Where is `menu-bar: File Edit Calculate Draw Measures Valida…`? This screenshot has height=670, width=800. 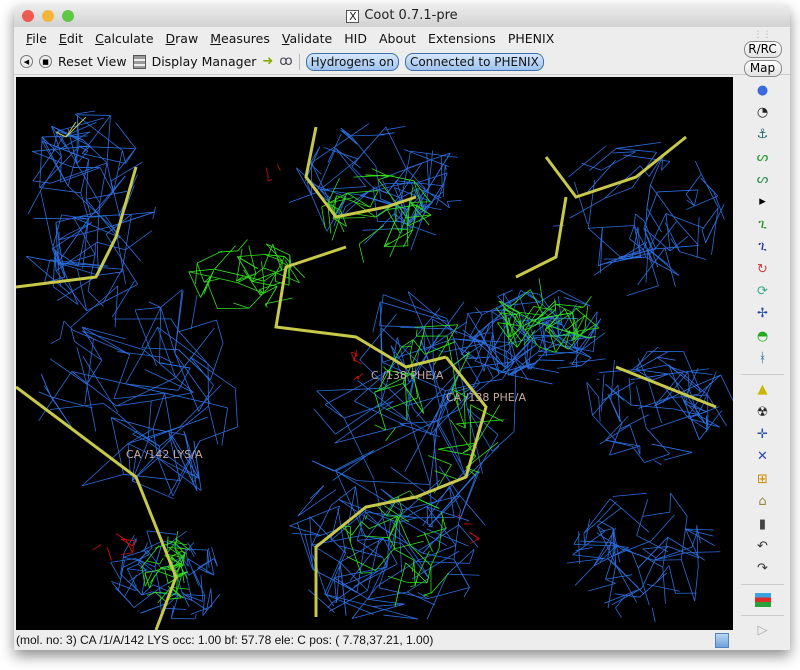 menu-bar: File Edit Calculate Draw Measures Valida… is located at coordinates (402, 38).